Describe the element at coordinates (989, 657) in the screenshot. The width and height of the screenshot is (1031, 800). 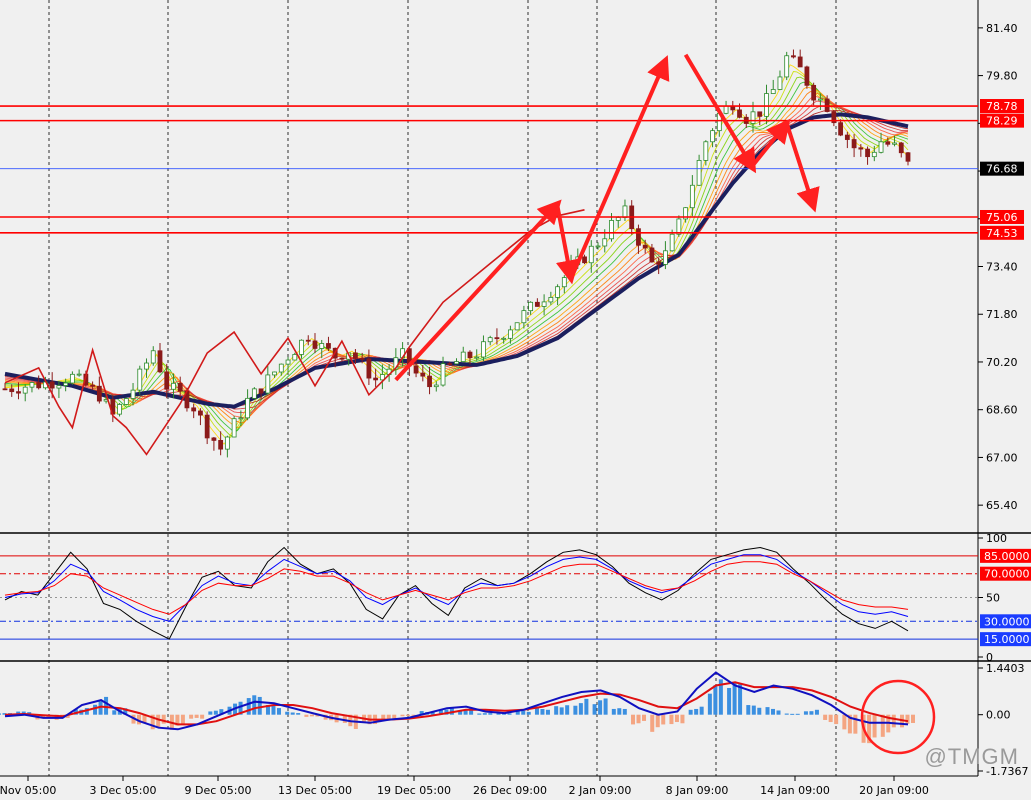
I see `y-tick-label: 0` at that location.